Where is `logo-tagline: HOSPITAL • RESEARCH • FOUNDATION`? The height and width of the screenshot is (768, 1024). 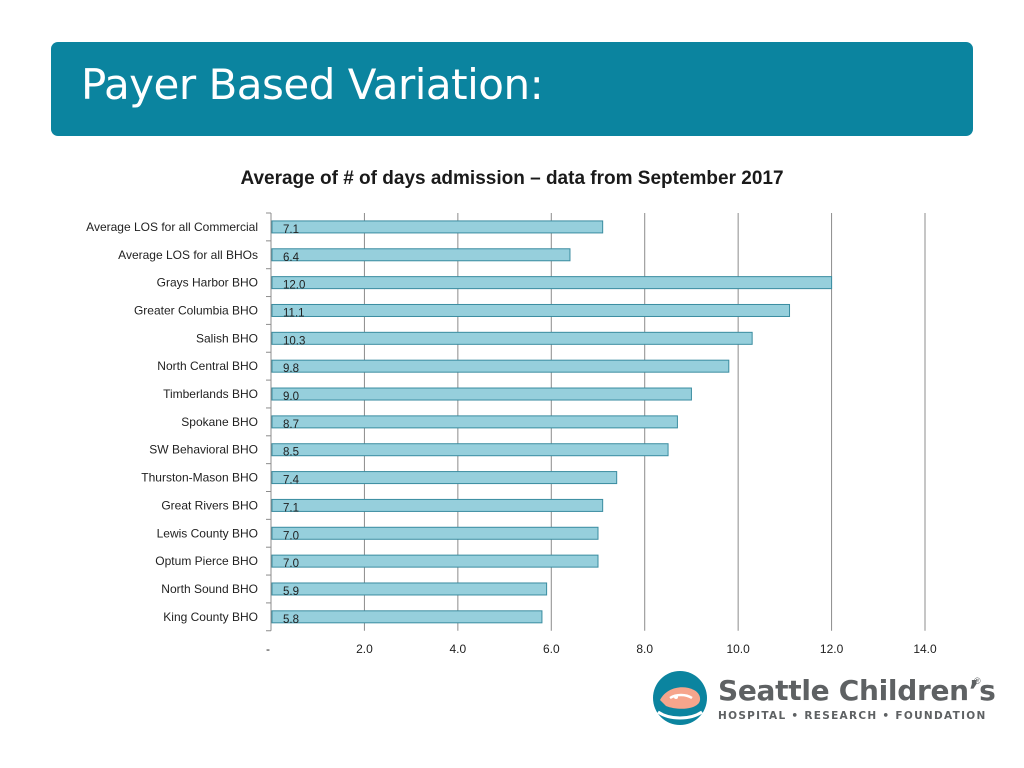
logo-tagline: HOSPITAL • RESEARCH • FOUNDATION is located at coordinates (852, 716).